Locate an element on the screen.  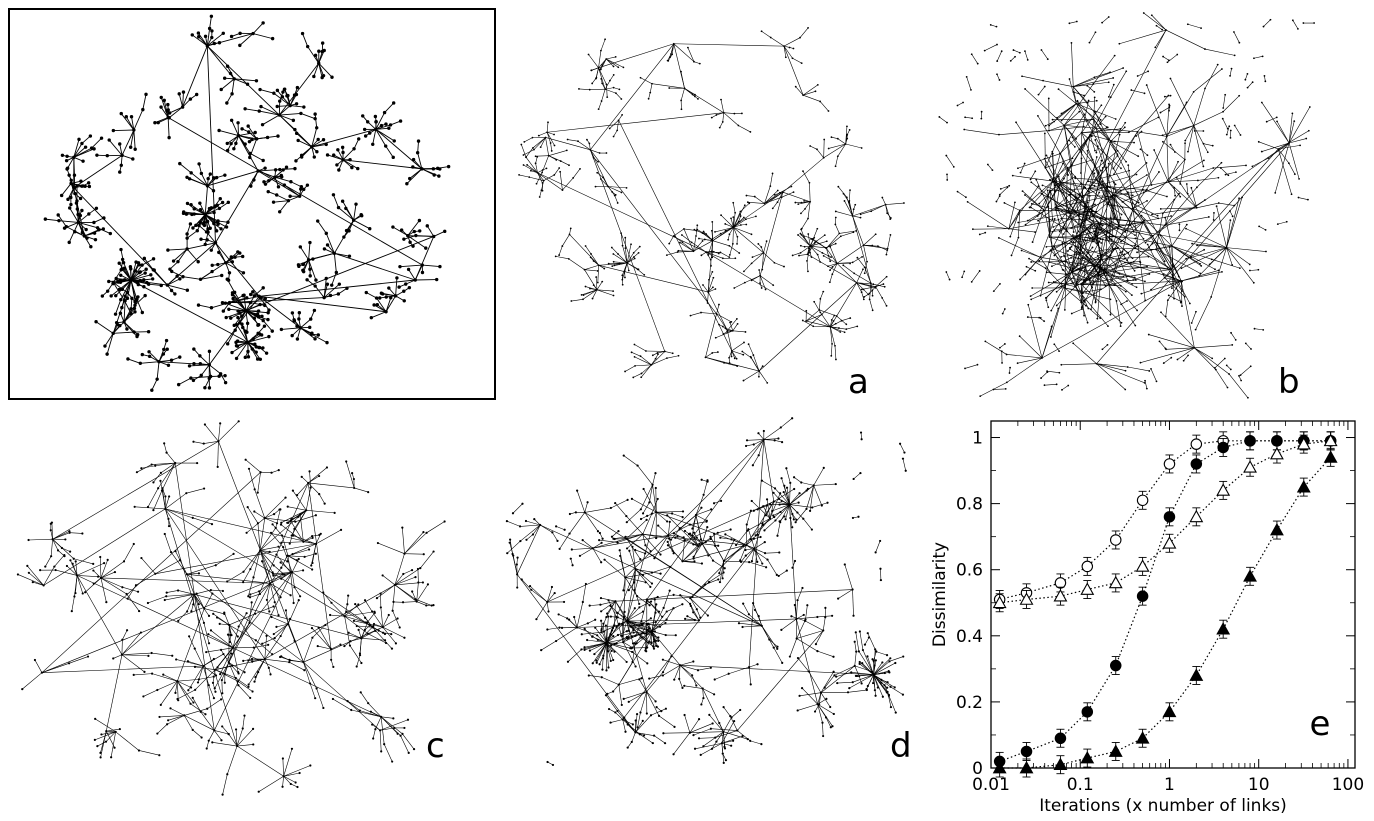
y-tick-label: 1 is located at coordinates (977, 439).